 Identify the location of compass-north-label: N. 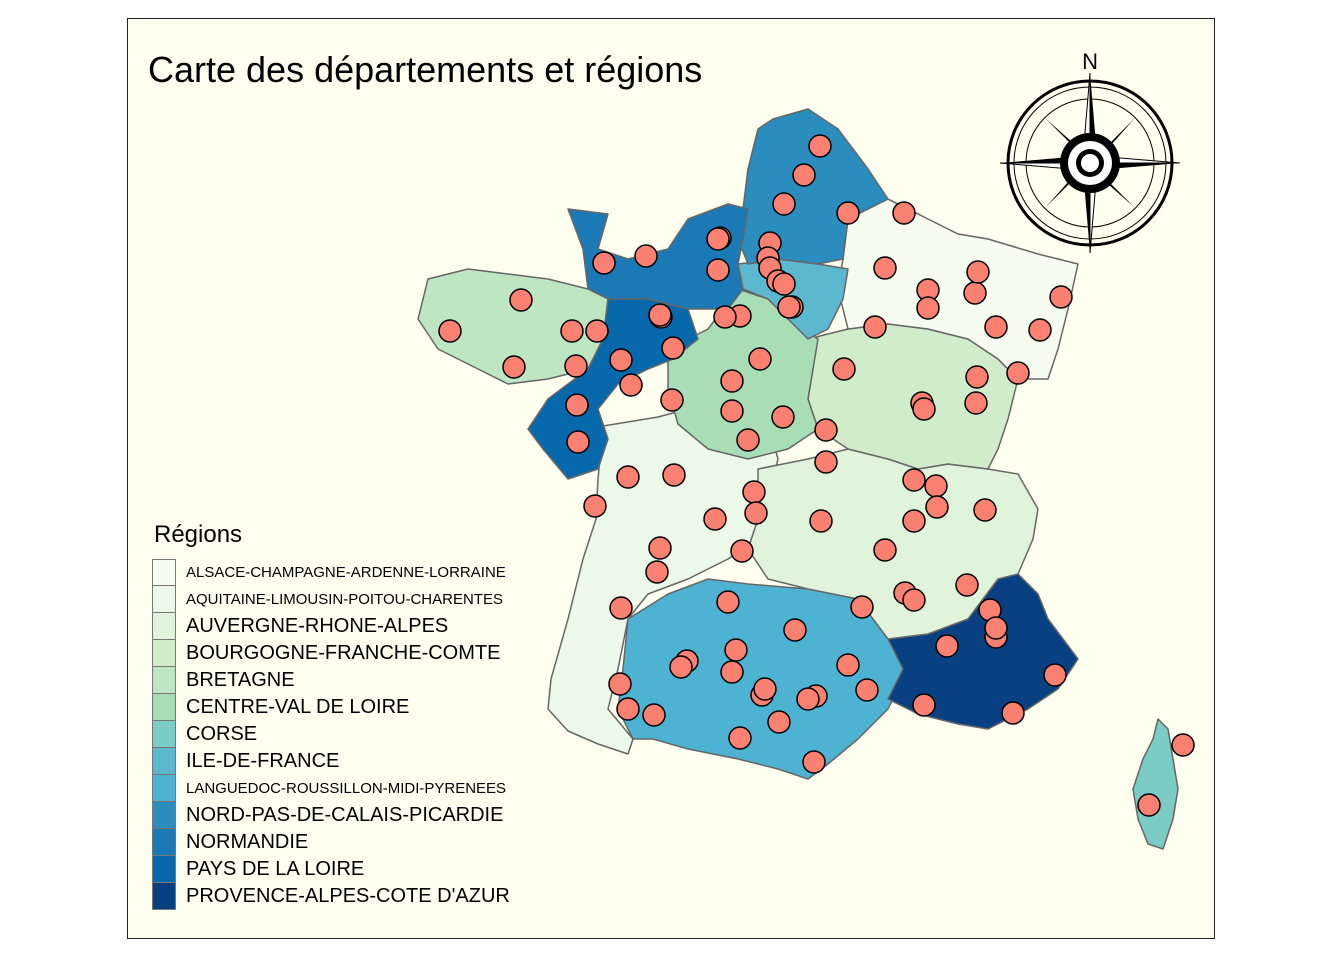
(1090, 61).